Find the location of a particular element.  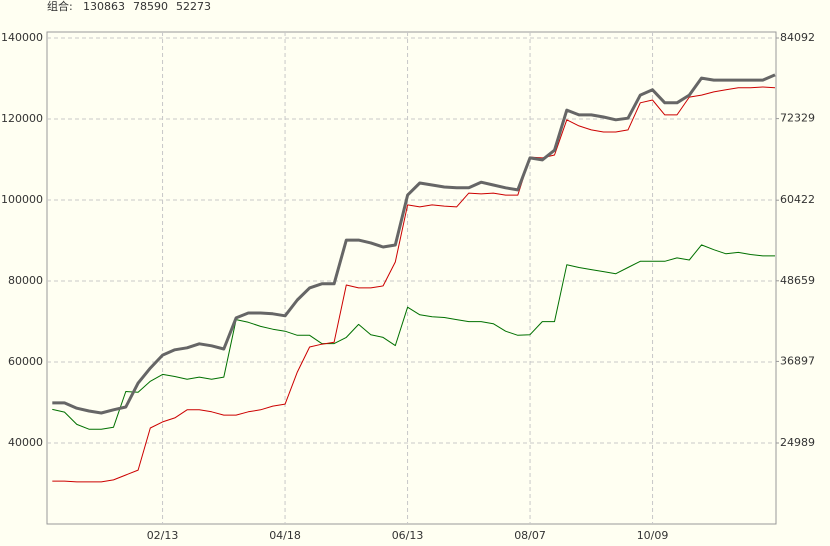

x-tick-label: 04/18 is located at coordinates (285, 535).